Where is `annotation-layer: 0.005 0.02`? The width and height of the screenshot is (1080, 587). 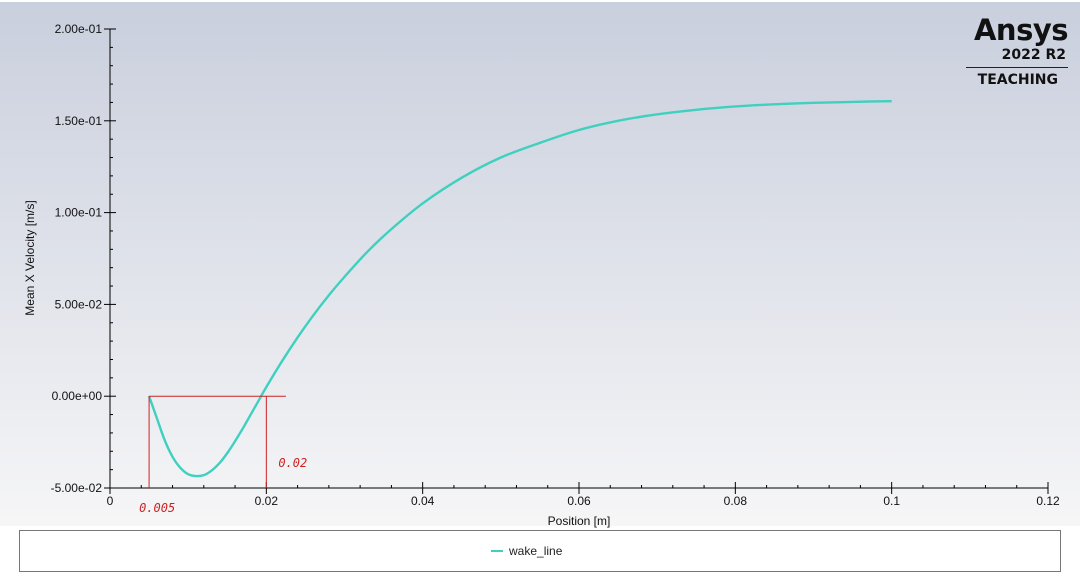
annotation-layer: 0.005 0.02 is located at coordinates (223, 455).